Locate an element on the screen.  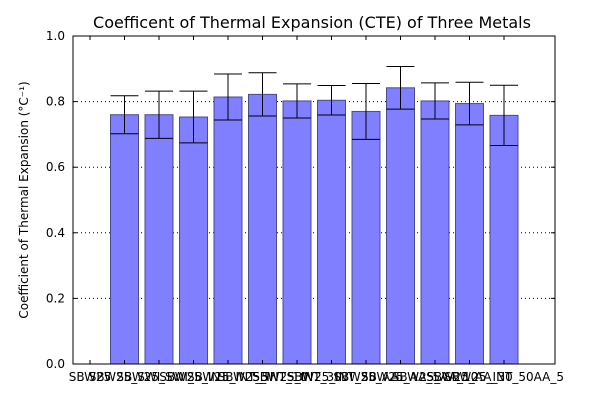
x-tick-label: SBW25_INT_50 is located at coordinates (332, 377).